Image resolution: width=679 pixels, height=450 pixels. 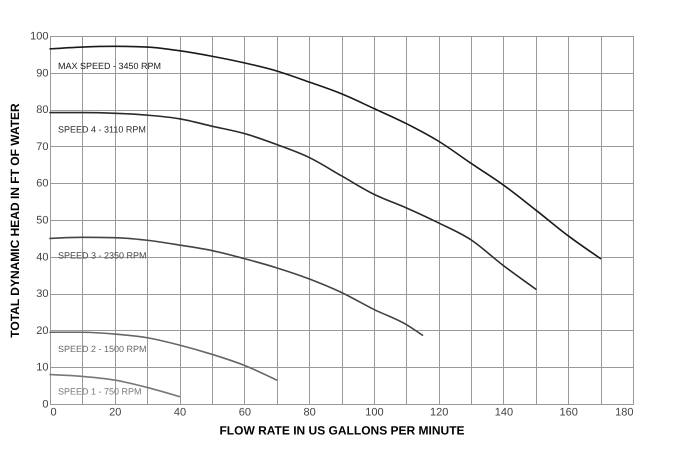 I want to click on y-tick-label: 40, so click(x=42, y=257).